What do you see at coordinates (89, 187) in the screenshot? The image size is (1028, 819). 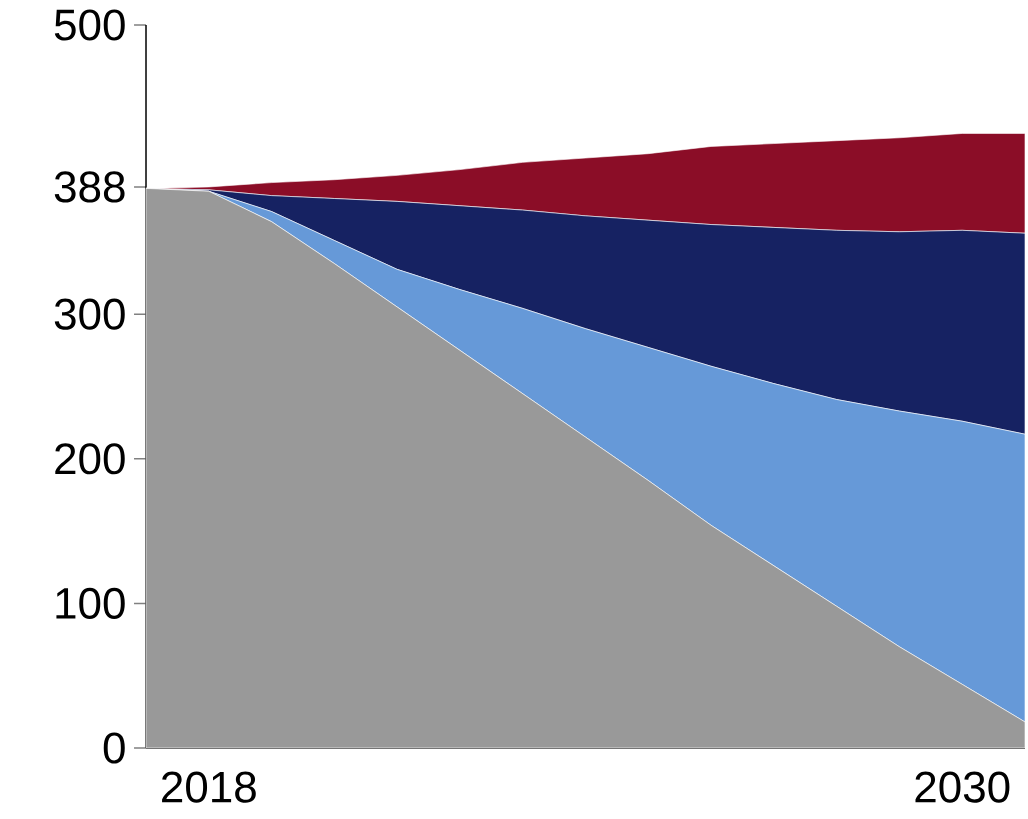 I see `y-tick-label: 388` at bounding box center [89, 187].